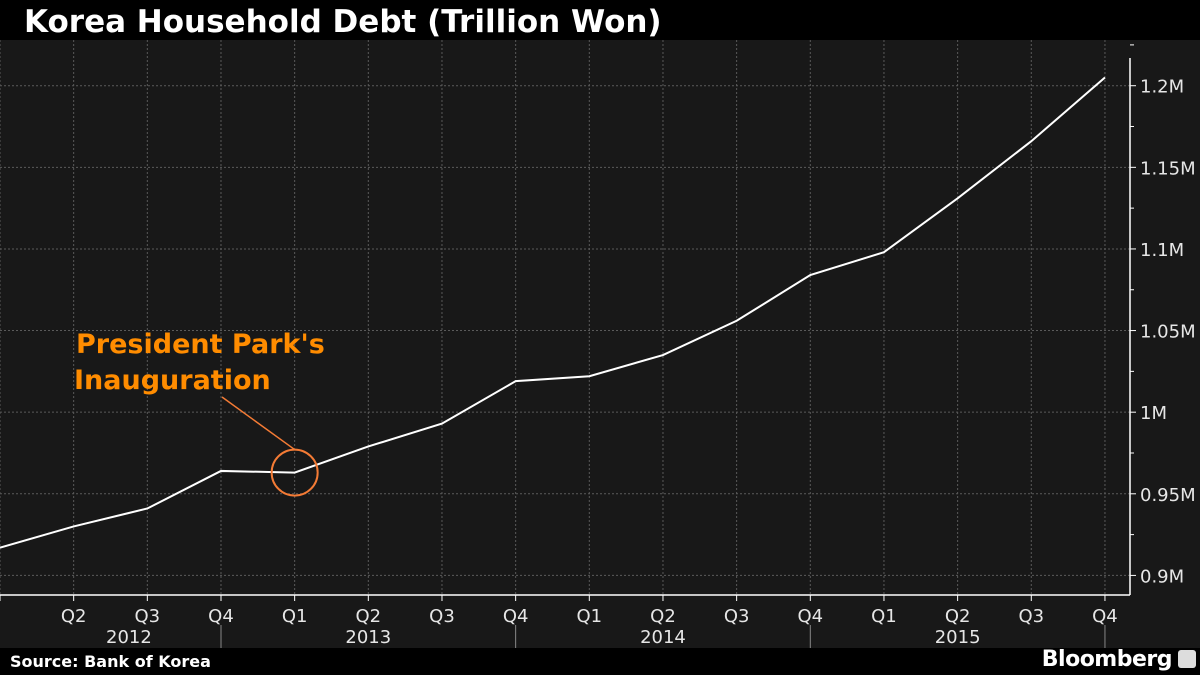  Describe the element at coordinates (1162, 250) in the screenshot. I see `y-tick-label: 1.1M` at that location.